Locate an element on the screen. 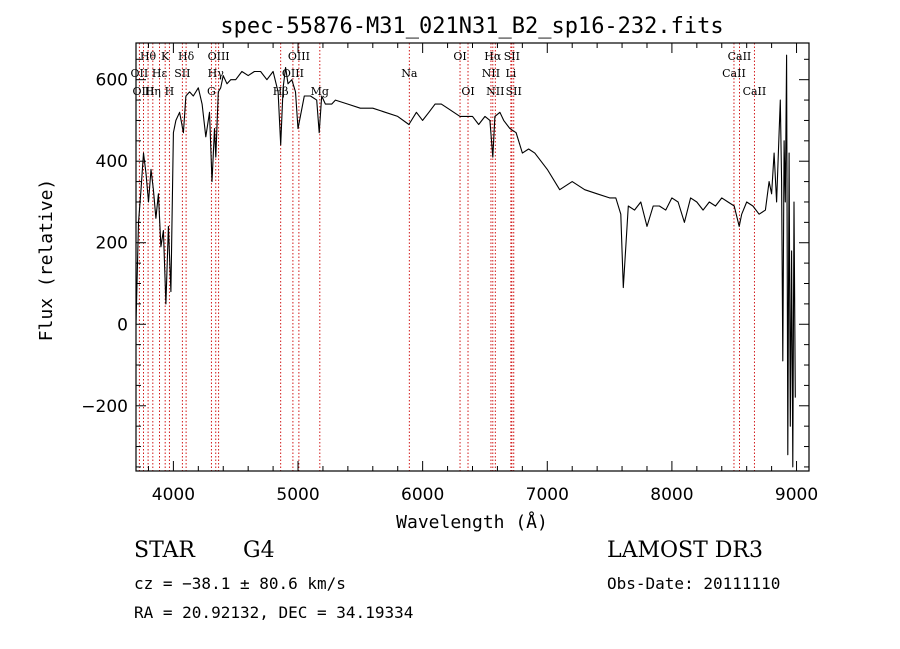  y-tick-label: 600 is located at coordinates (112, 81).